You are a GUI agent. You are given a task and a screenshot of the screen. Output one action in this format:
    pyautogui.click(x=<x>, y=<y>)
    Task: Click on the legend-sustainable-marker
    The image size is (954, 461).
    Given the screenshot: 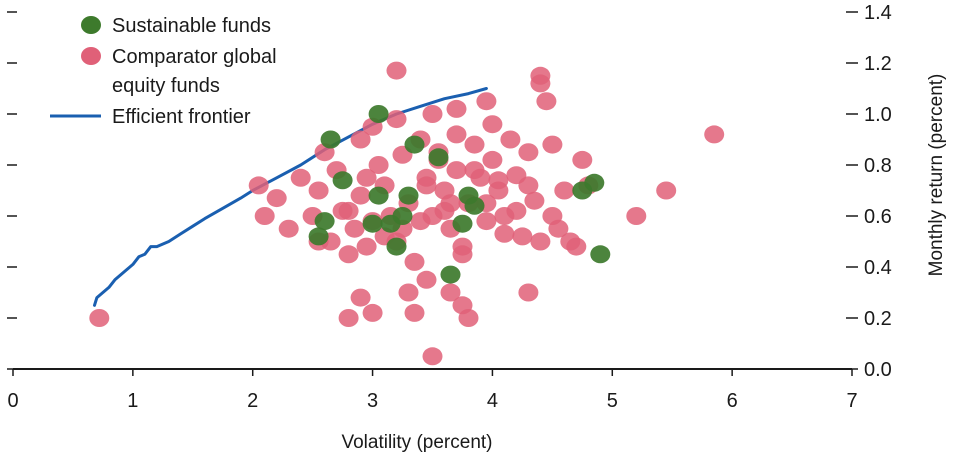 What is the action you would take?
    pyautogui.click(x=91, y=25)
    